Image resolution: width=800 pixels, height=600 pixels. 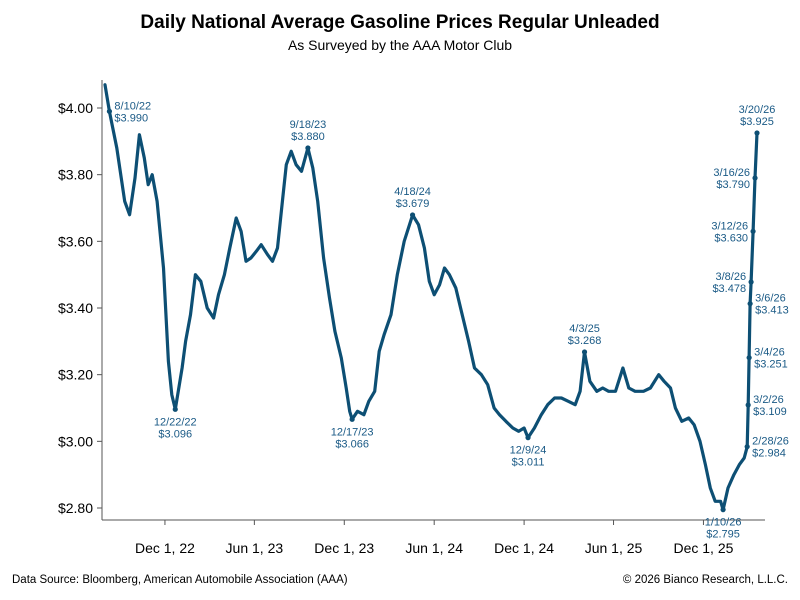 What do you see at coordinates (175, 434) in the screenshot?
I see `annotation-value-label: $3.096` at bounding box center [175, 434].